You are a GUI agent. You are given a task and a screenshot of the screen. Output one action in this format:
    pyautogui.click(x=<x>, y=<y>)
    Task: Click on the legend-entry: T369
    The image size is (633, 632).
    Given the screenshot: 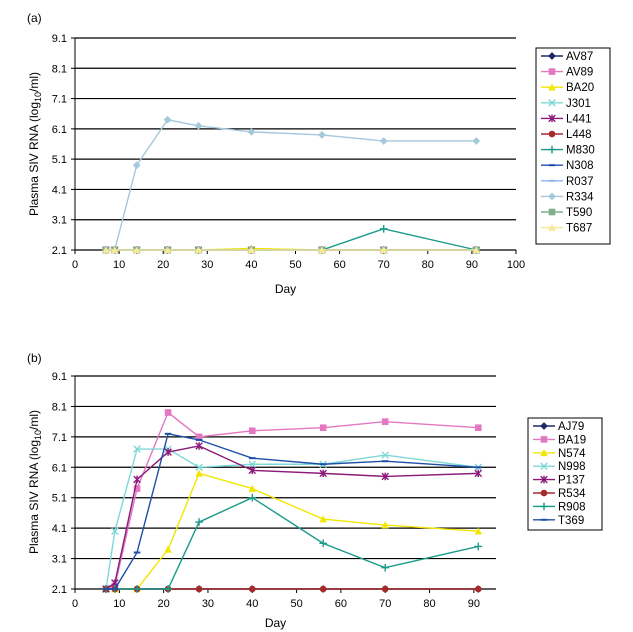 What is the action you would take?
    pyautogui.click(x=558, y=521)
    